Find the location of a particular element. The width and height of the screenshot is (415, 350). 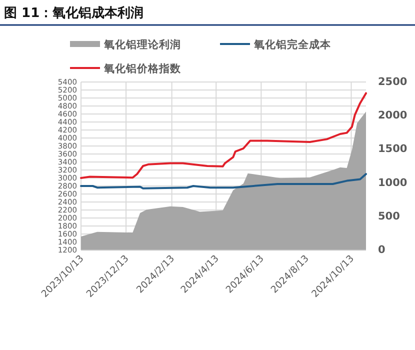

y2-tick-label: 0 is located at coordinates (382, 250).